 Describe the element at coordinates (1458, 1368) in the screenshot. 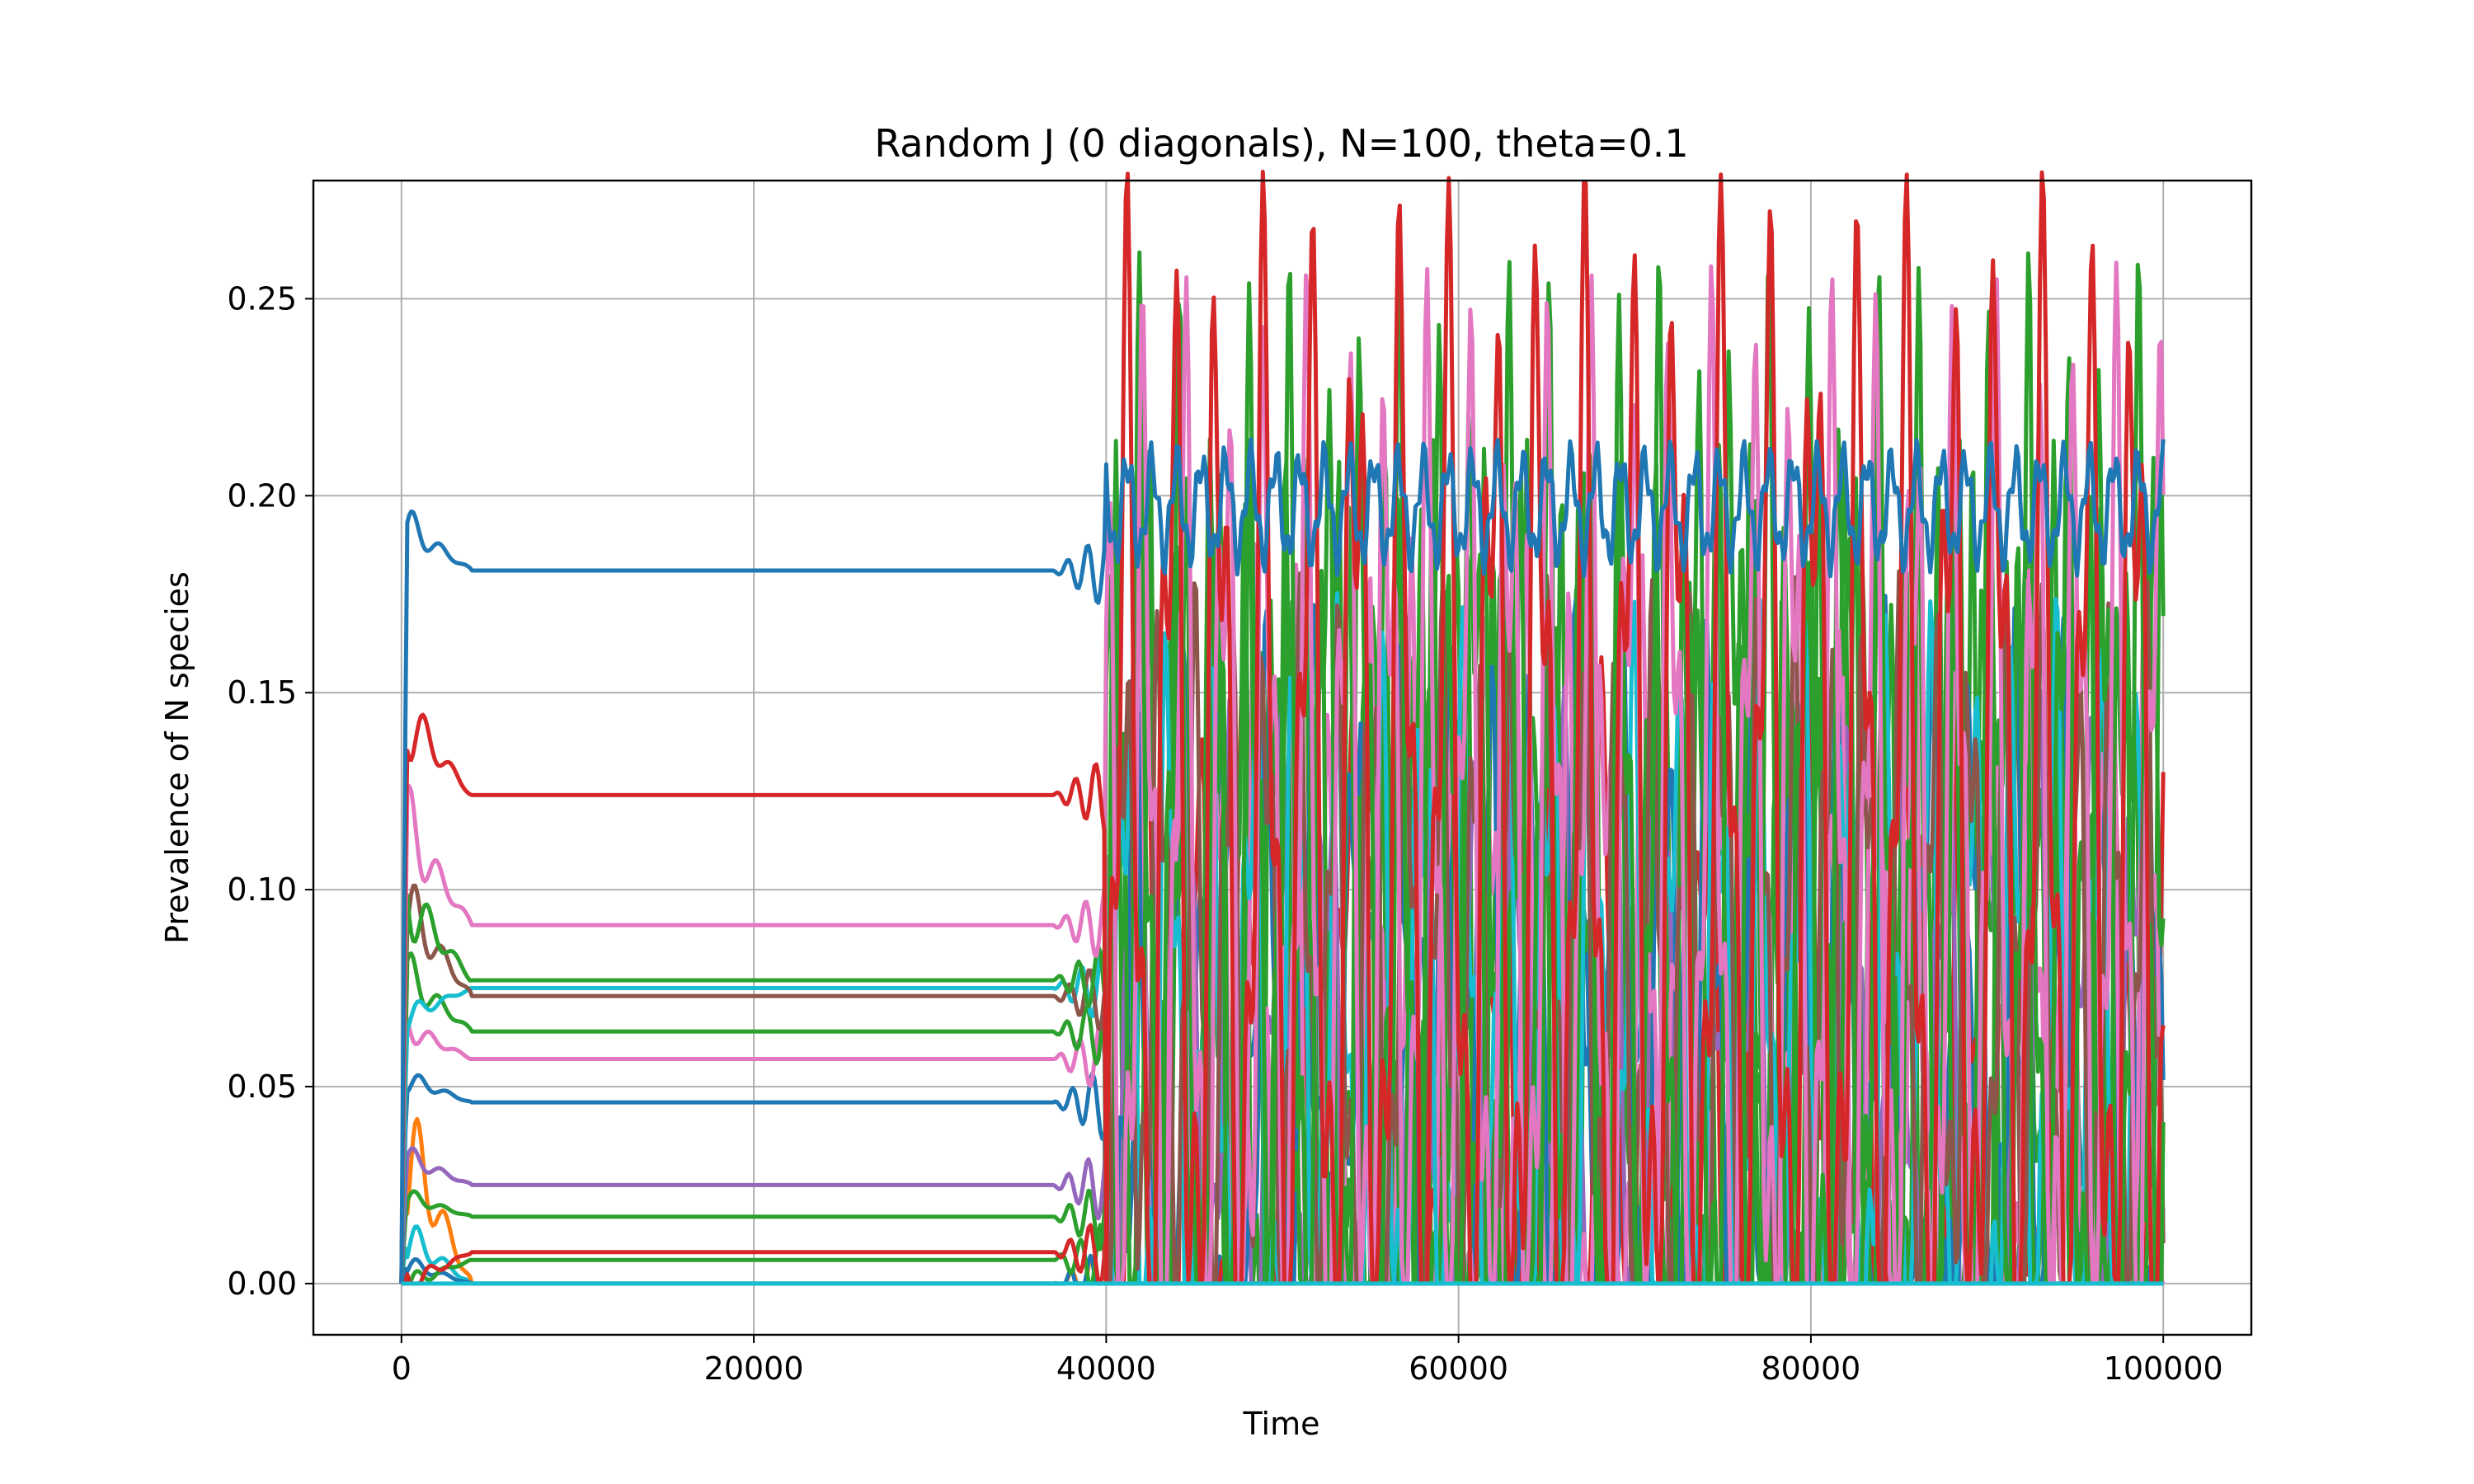

I see `x-tick-label: 60000` at that location.